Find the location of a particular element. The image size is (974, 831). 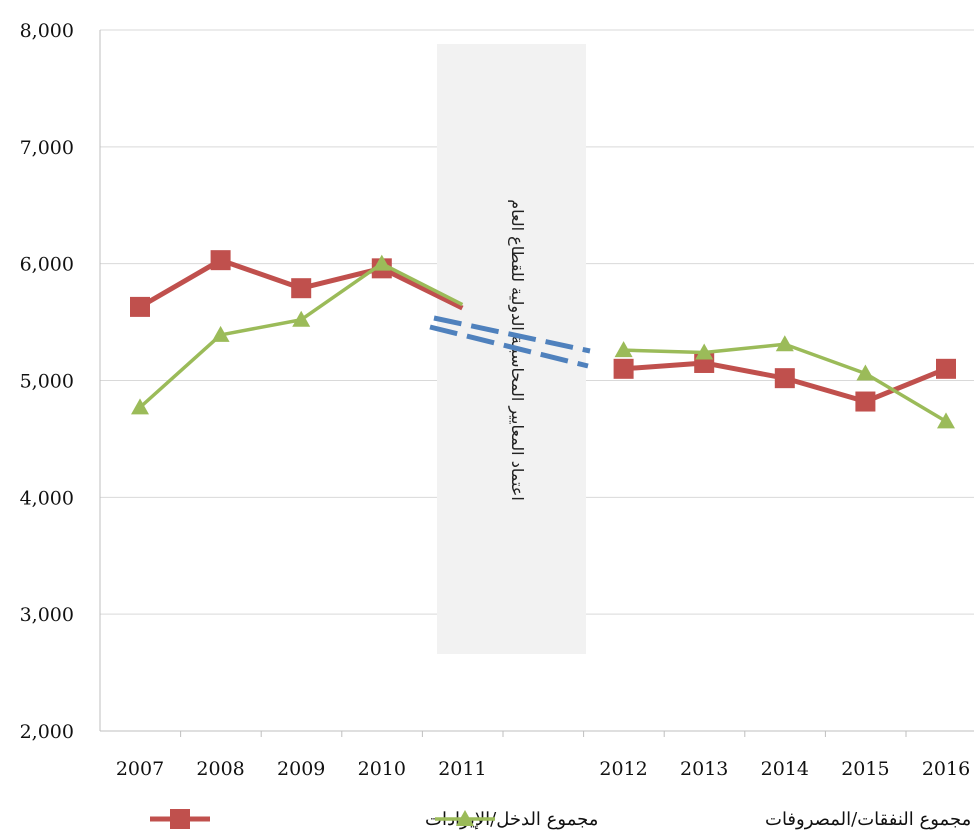

legend-marker-expenses is located at coordinates (465, 818).